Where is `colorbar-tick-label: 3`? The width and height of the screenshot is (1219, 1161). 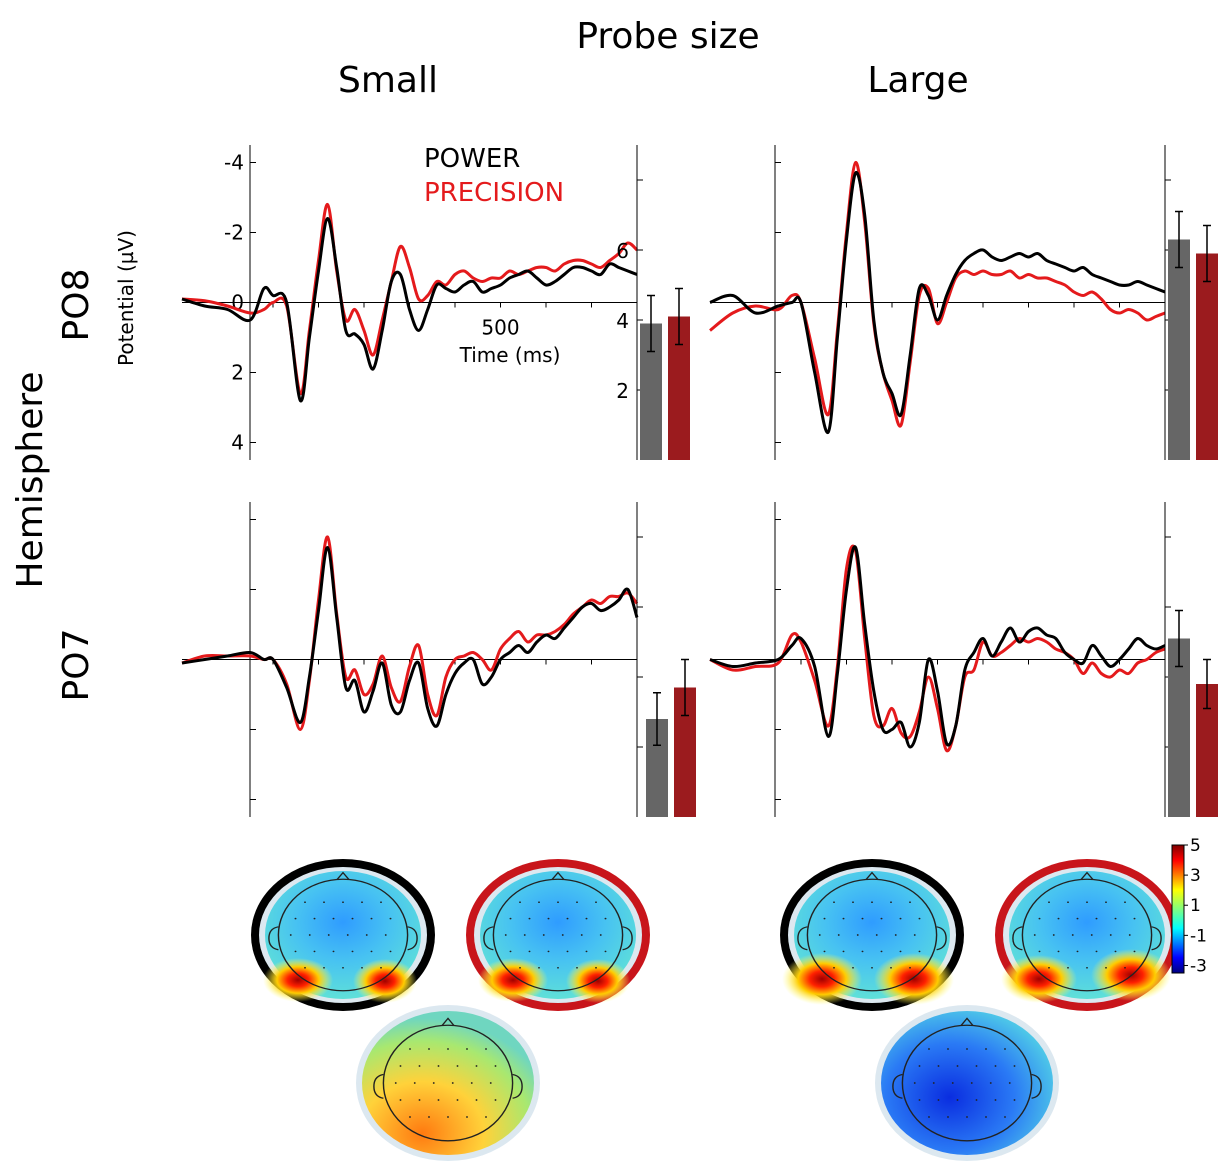 colorbar-tick-label: 3 is located at coordinates (1195, 876).